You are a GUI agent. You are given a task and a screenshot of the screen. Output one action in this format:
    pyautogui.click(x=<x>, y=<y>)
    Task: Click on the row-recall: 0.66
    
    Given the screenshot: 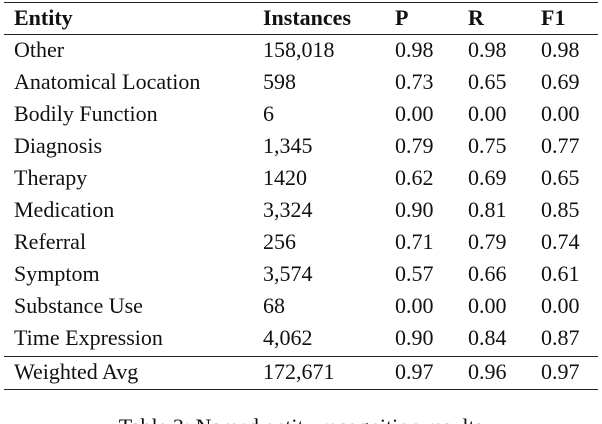 What is the action you would take?
    pyautogui.click(x=487, y=273)
    